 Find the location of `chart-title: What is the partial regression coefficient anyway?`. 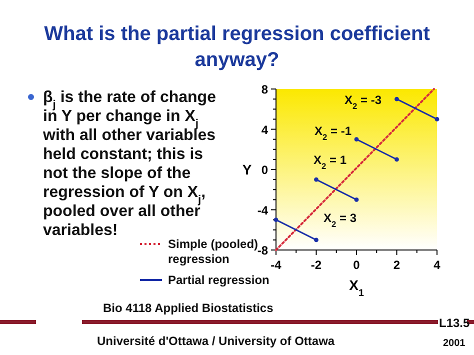

chart-title: What is the partial regression coefficient anyway? is located at coordinates (237, 47).